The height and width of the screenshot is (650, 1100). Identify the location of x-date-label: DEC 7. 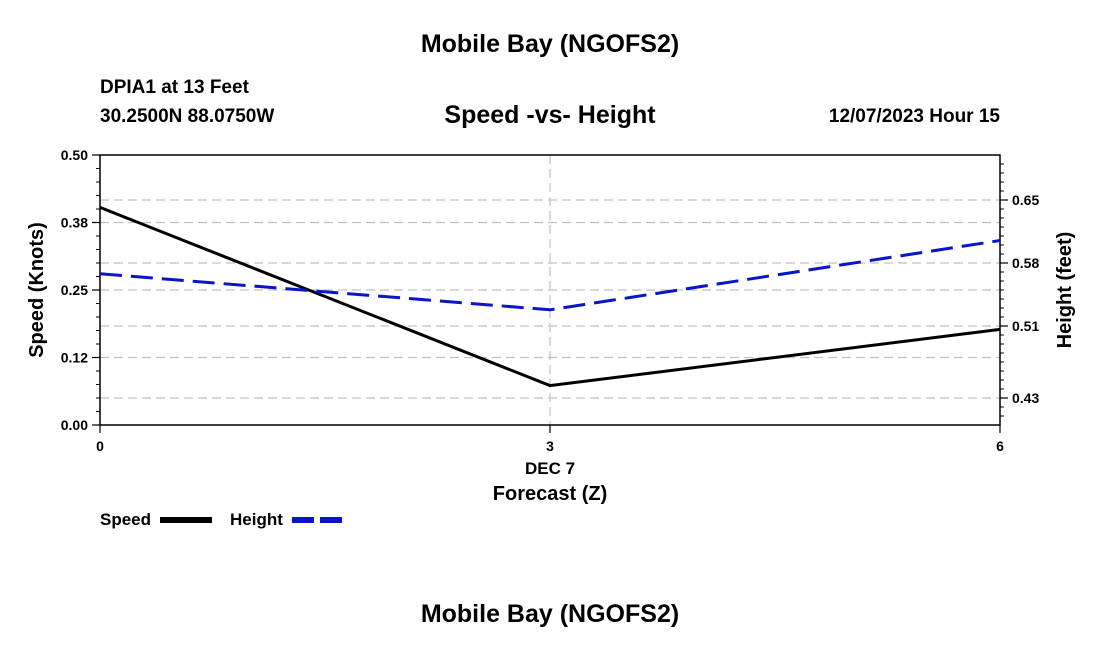
(550, 468).